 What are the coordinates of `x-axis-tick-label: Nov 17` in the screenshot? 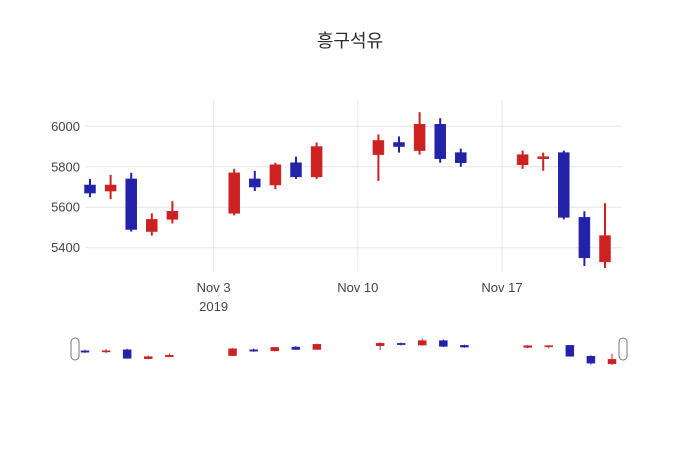 It's located at (501, 287).